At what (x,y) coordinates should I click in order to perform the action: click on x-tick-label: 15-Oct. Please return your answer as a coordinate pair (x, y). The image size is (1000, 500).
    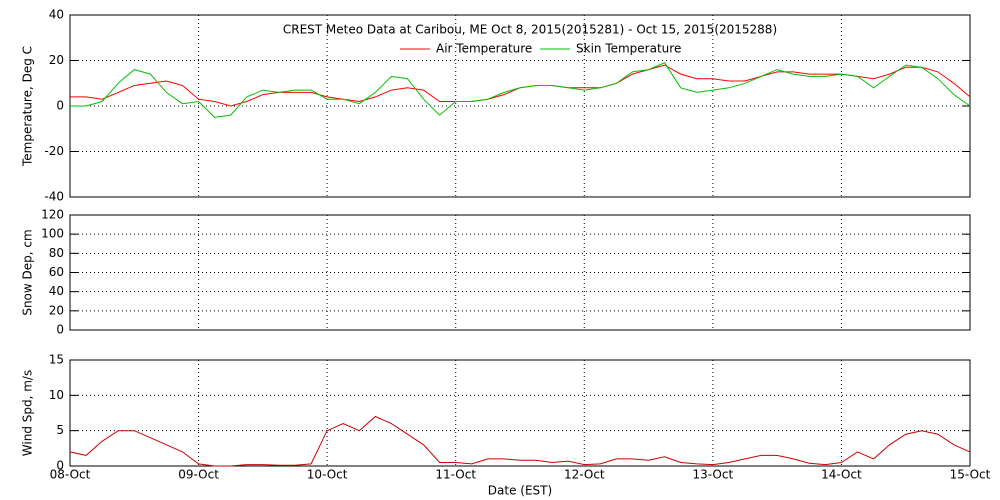
    Looking at the image, I should click on (970, 475).